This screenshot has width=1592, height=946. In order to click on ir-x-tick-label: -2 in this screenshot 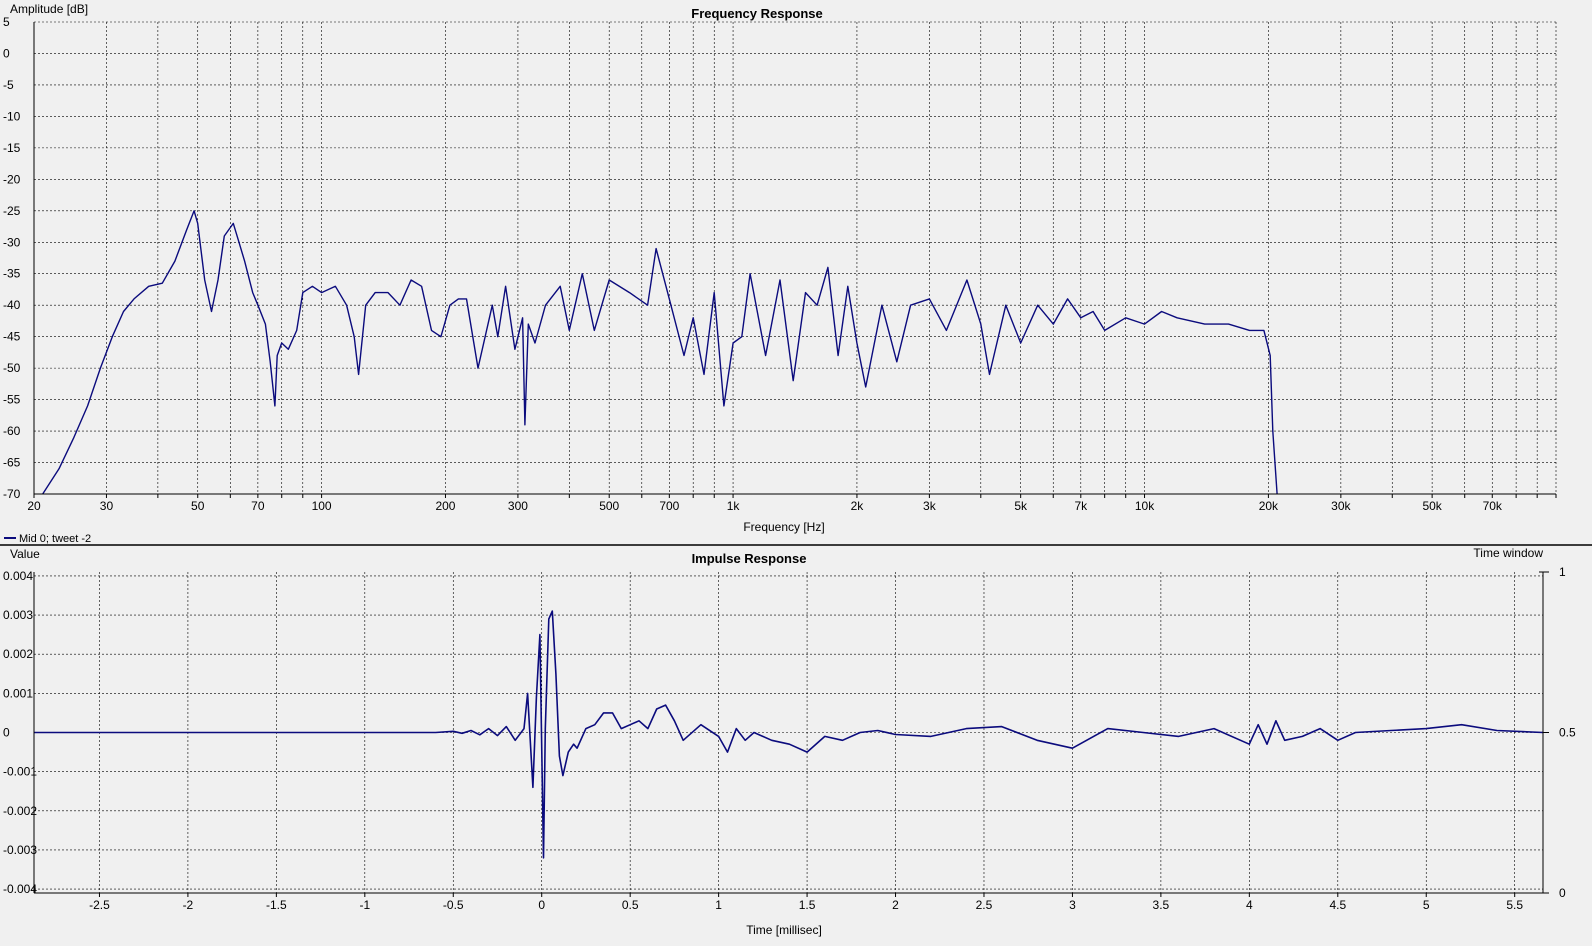, I will do `click(188, 905)`.